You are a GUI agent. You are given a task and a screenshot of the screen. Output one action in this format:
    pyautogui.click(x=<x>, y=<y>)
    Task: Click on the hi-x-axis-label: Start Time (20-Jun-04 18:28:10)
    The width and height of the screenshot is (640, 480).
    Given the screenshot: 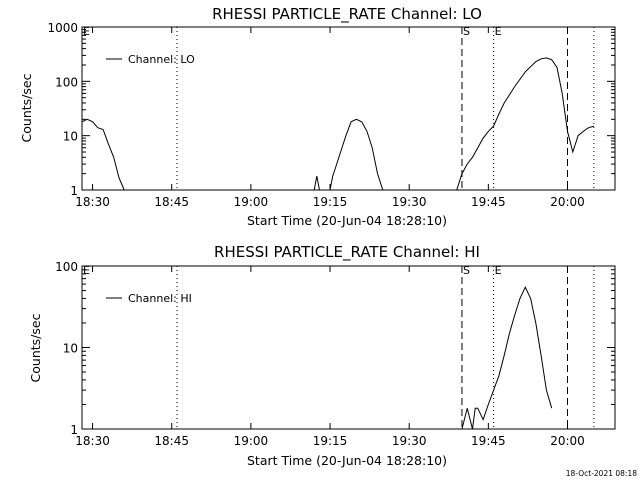 What is the action you would take?
    pyautogui.click(x=347, y=460)
    